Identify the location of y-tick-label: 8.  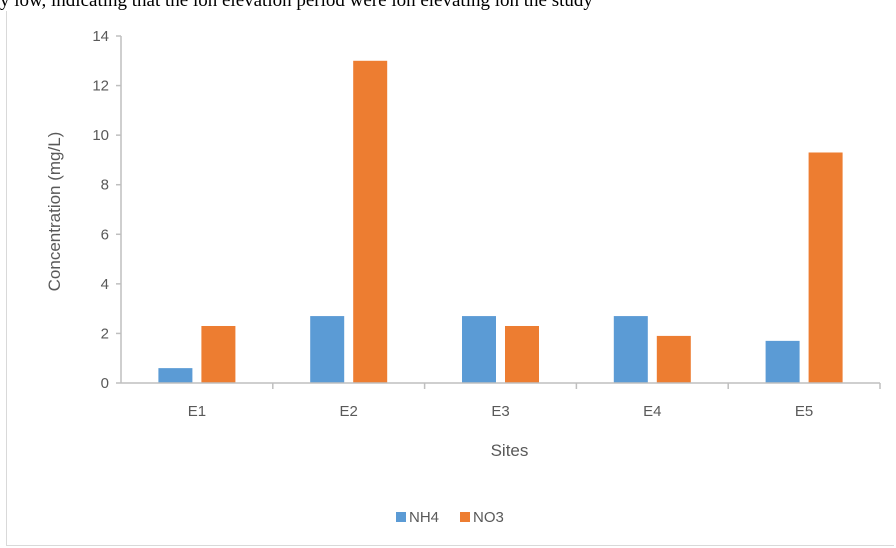
(105, 185).